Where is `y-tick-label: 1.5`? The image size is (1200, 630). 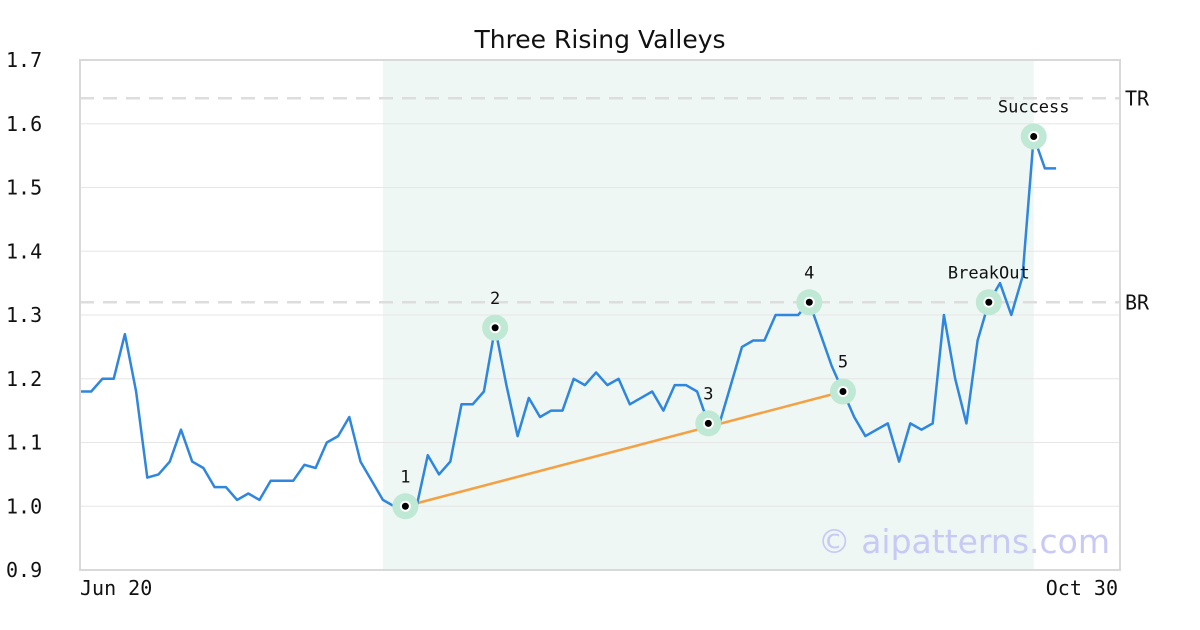 y-tick-label: 1.5 is located at coordinates (24, 188).